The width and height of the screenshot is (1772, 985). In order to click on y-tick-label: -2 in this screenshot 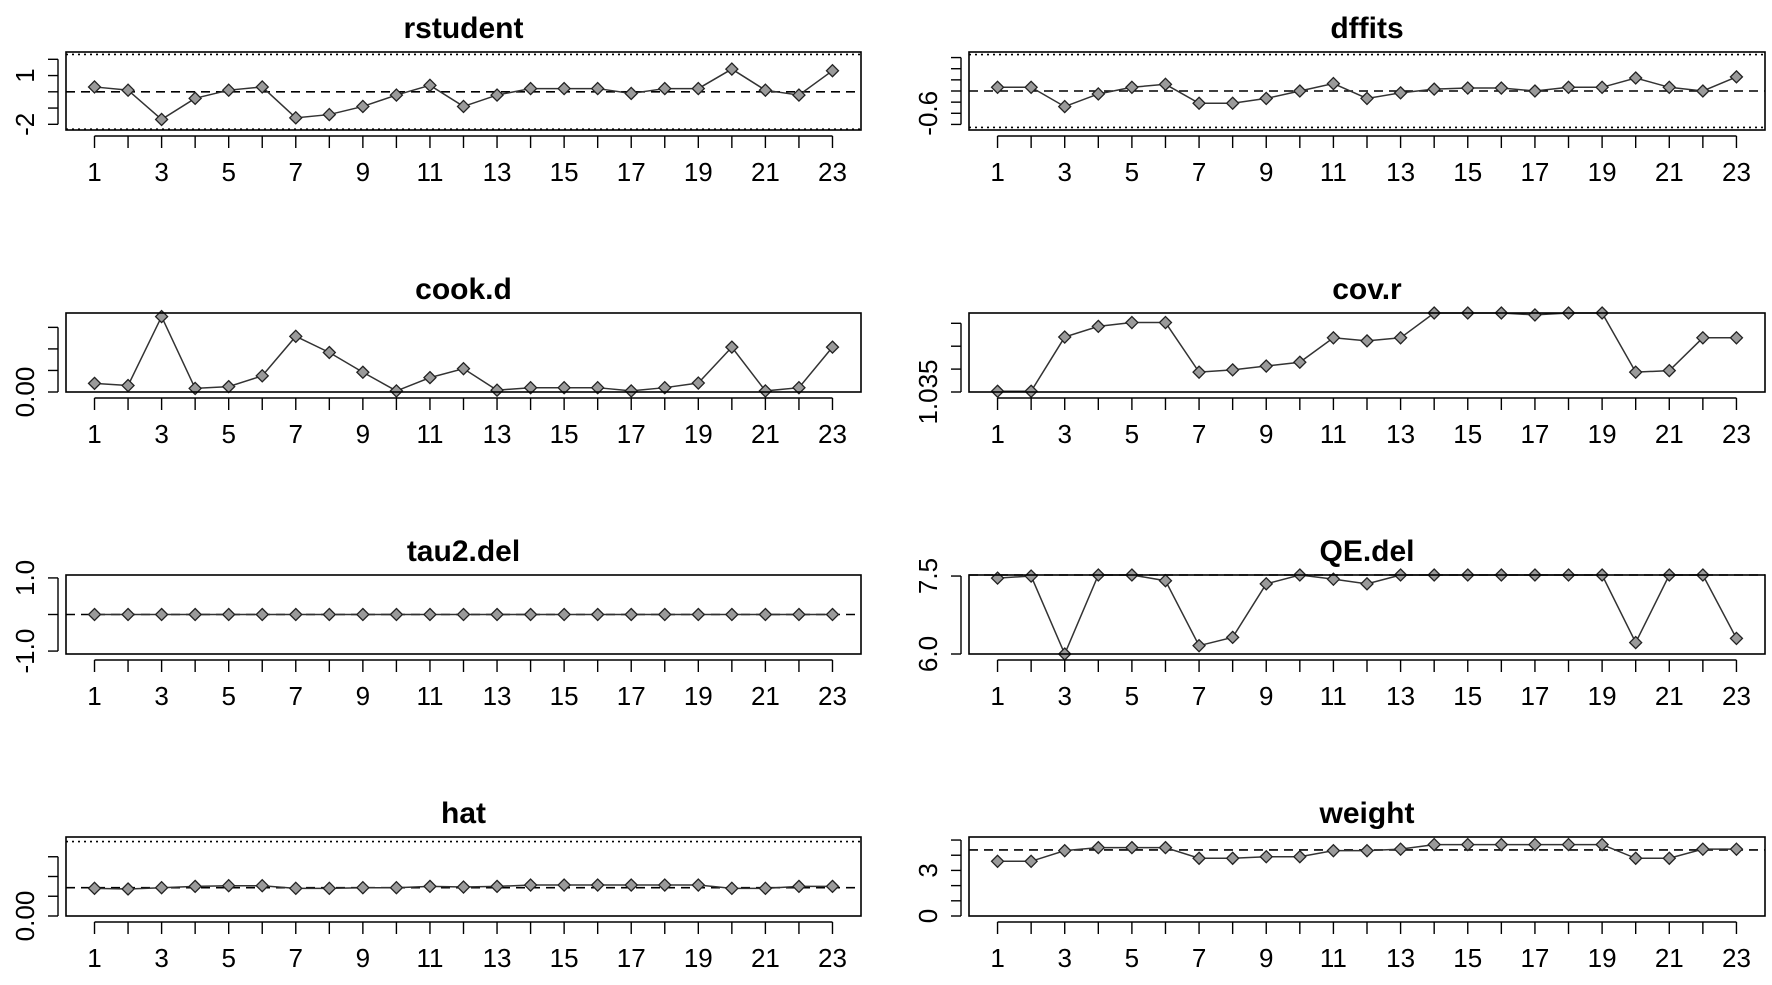, I will do `click(25, 124)`.